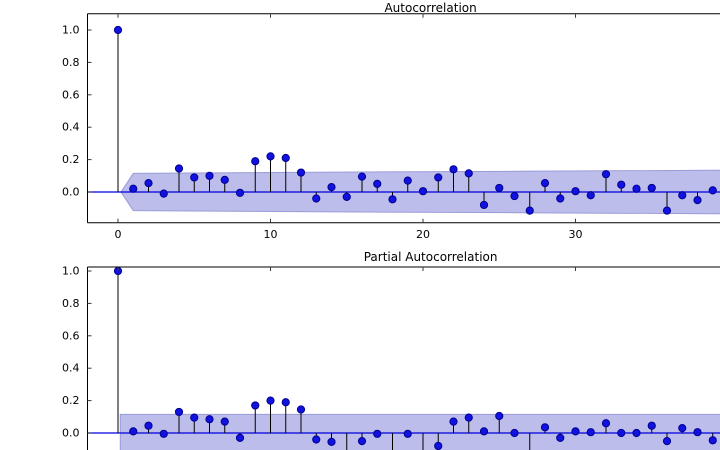 Image resolution: width=720 pixels, height=450 pixels. Describe the element at coordinates (71, 62) in the screenshot. I see `acf-ytick-label: 0.8` at that location.